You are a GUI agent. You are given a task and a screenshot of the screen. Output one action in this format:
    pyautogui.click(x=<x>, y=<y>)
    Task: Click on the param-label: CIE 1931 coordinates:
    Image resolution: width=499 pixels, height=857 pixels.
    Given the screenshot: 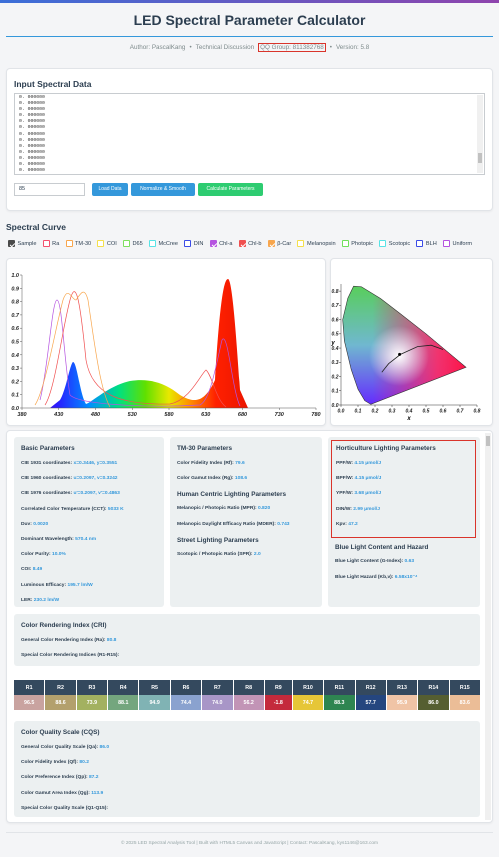 What is the action you would take?
    pyautogui.click(x=47, y=463)
    